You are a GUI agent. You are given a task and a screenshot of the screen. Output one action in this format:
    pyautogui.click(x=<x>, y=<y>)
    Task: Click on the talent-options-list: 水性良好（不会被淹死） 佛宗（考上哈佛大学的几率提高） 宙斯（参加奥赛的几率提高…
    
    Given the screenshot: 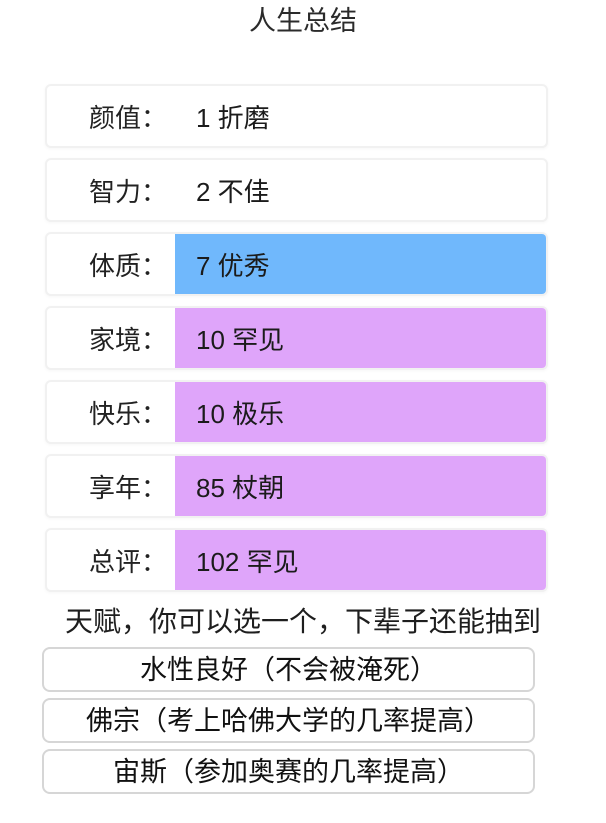 What is the action you would take?
    pyautogui.click(x=288, y=720)
    